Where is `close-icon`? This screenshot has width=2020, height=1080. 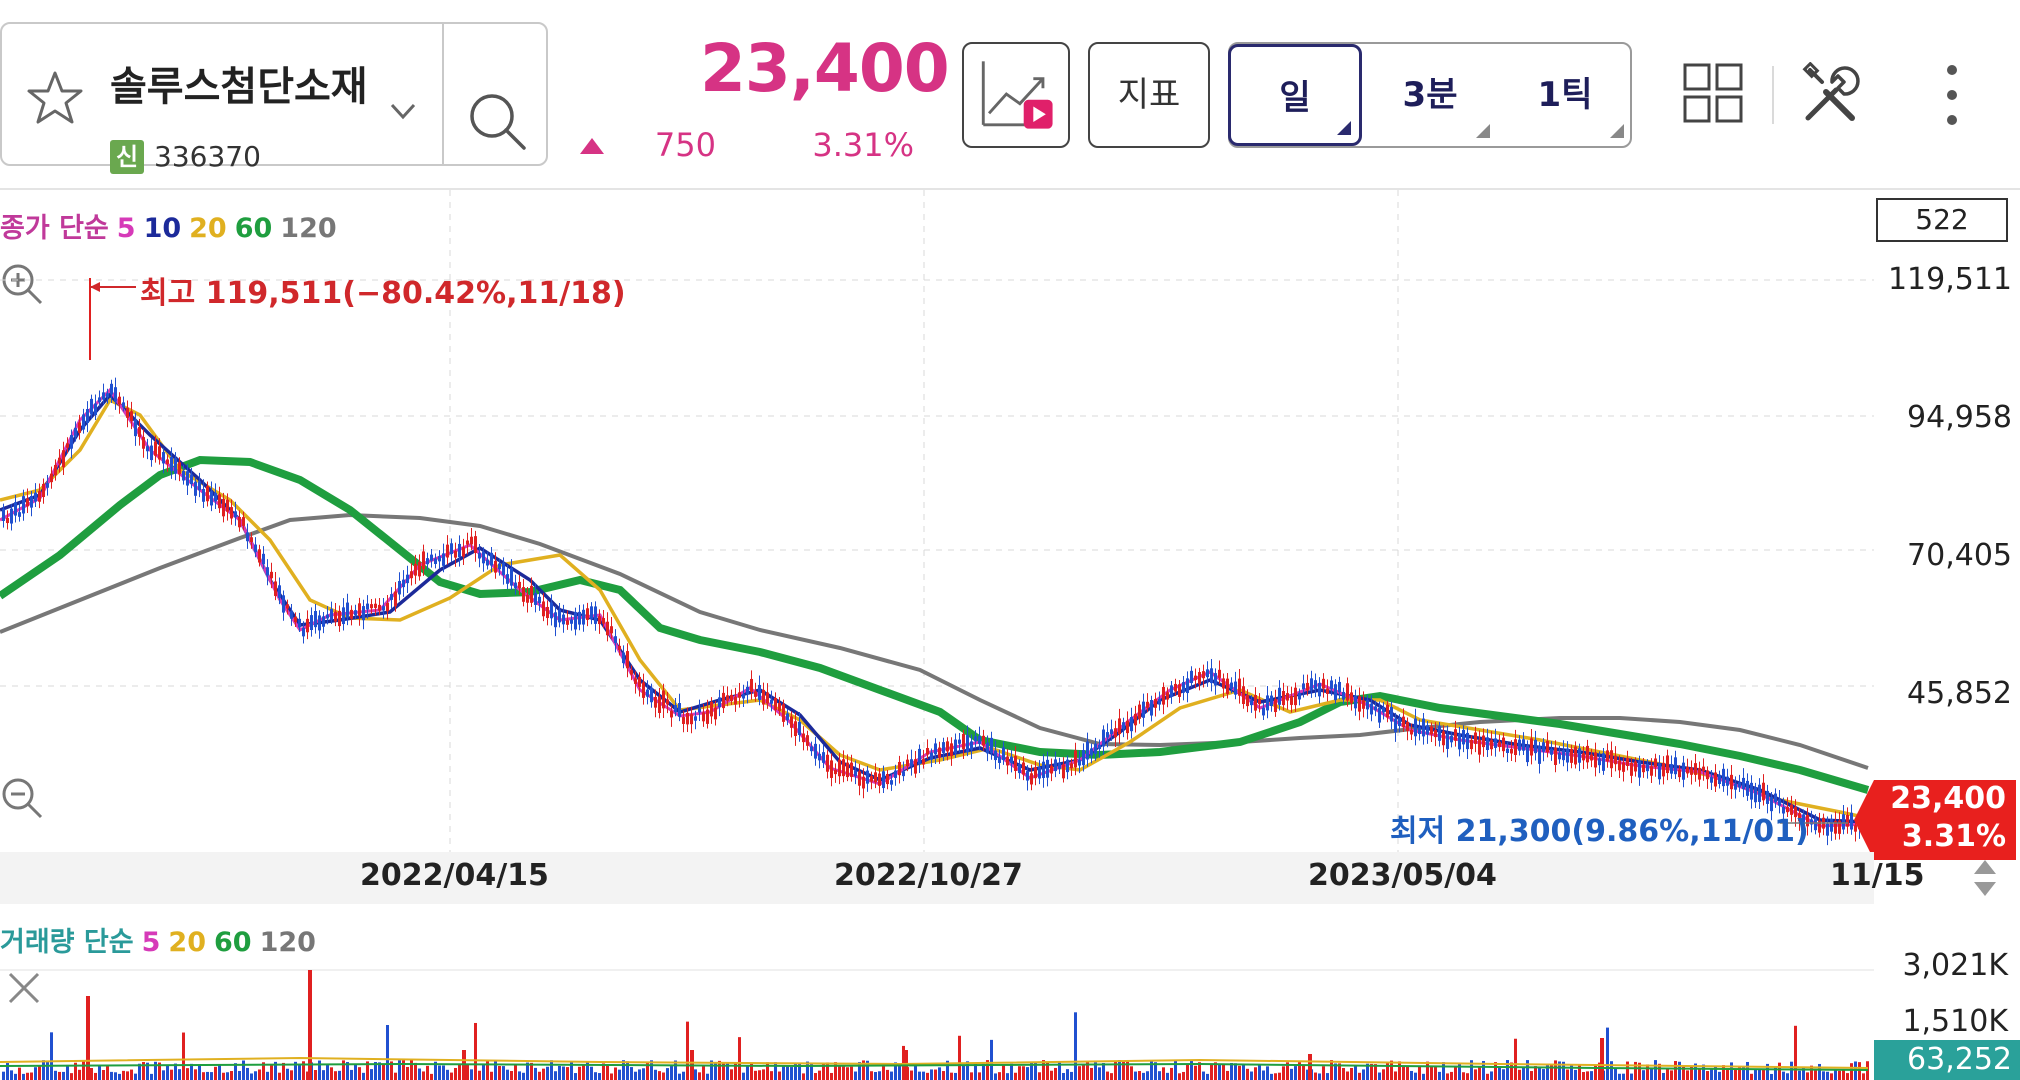 close-icon is located at coordinates (24, 988).